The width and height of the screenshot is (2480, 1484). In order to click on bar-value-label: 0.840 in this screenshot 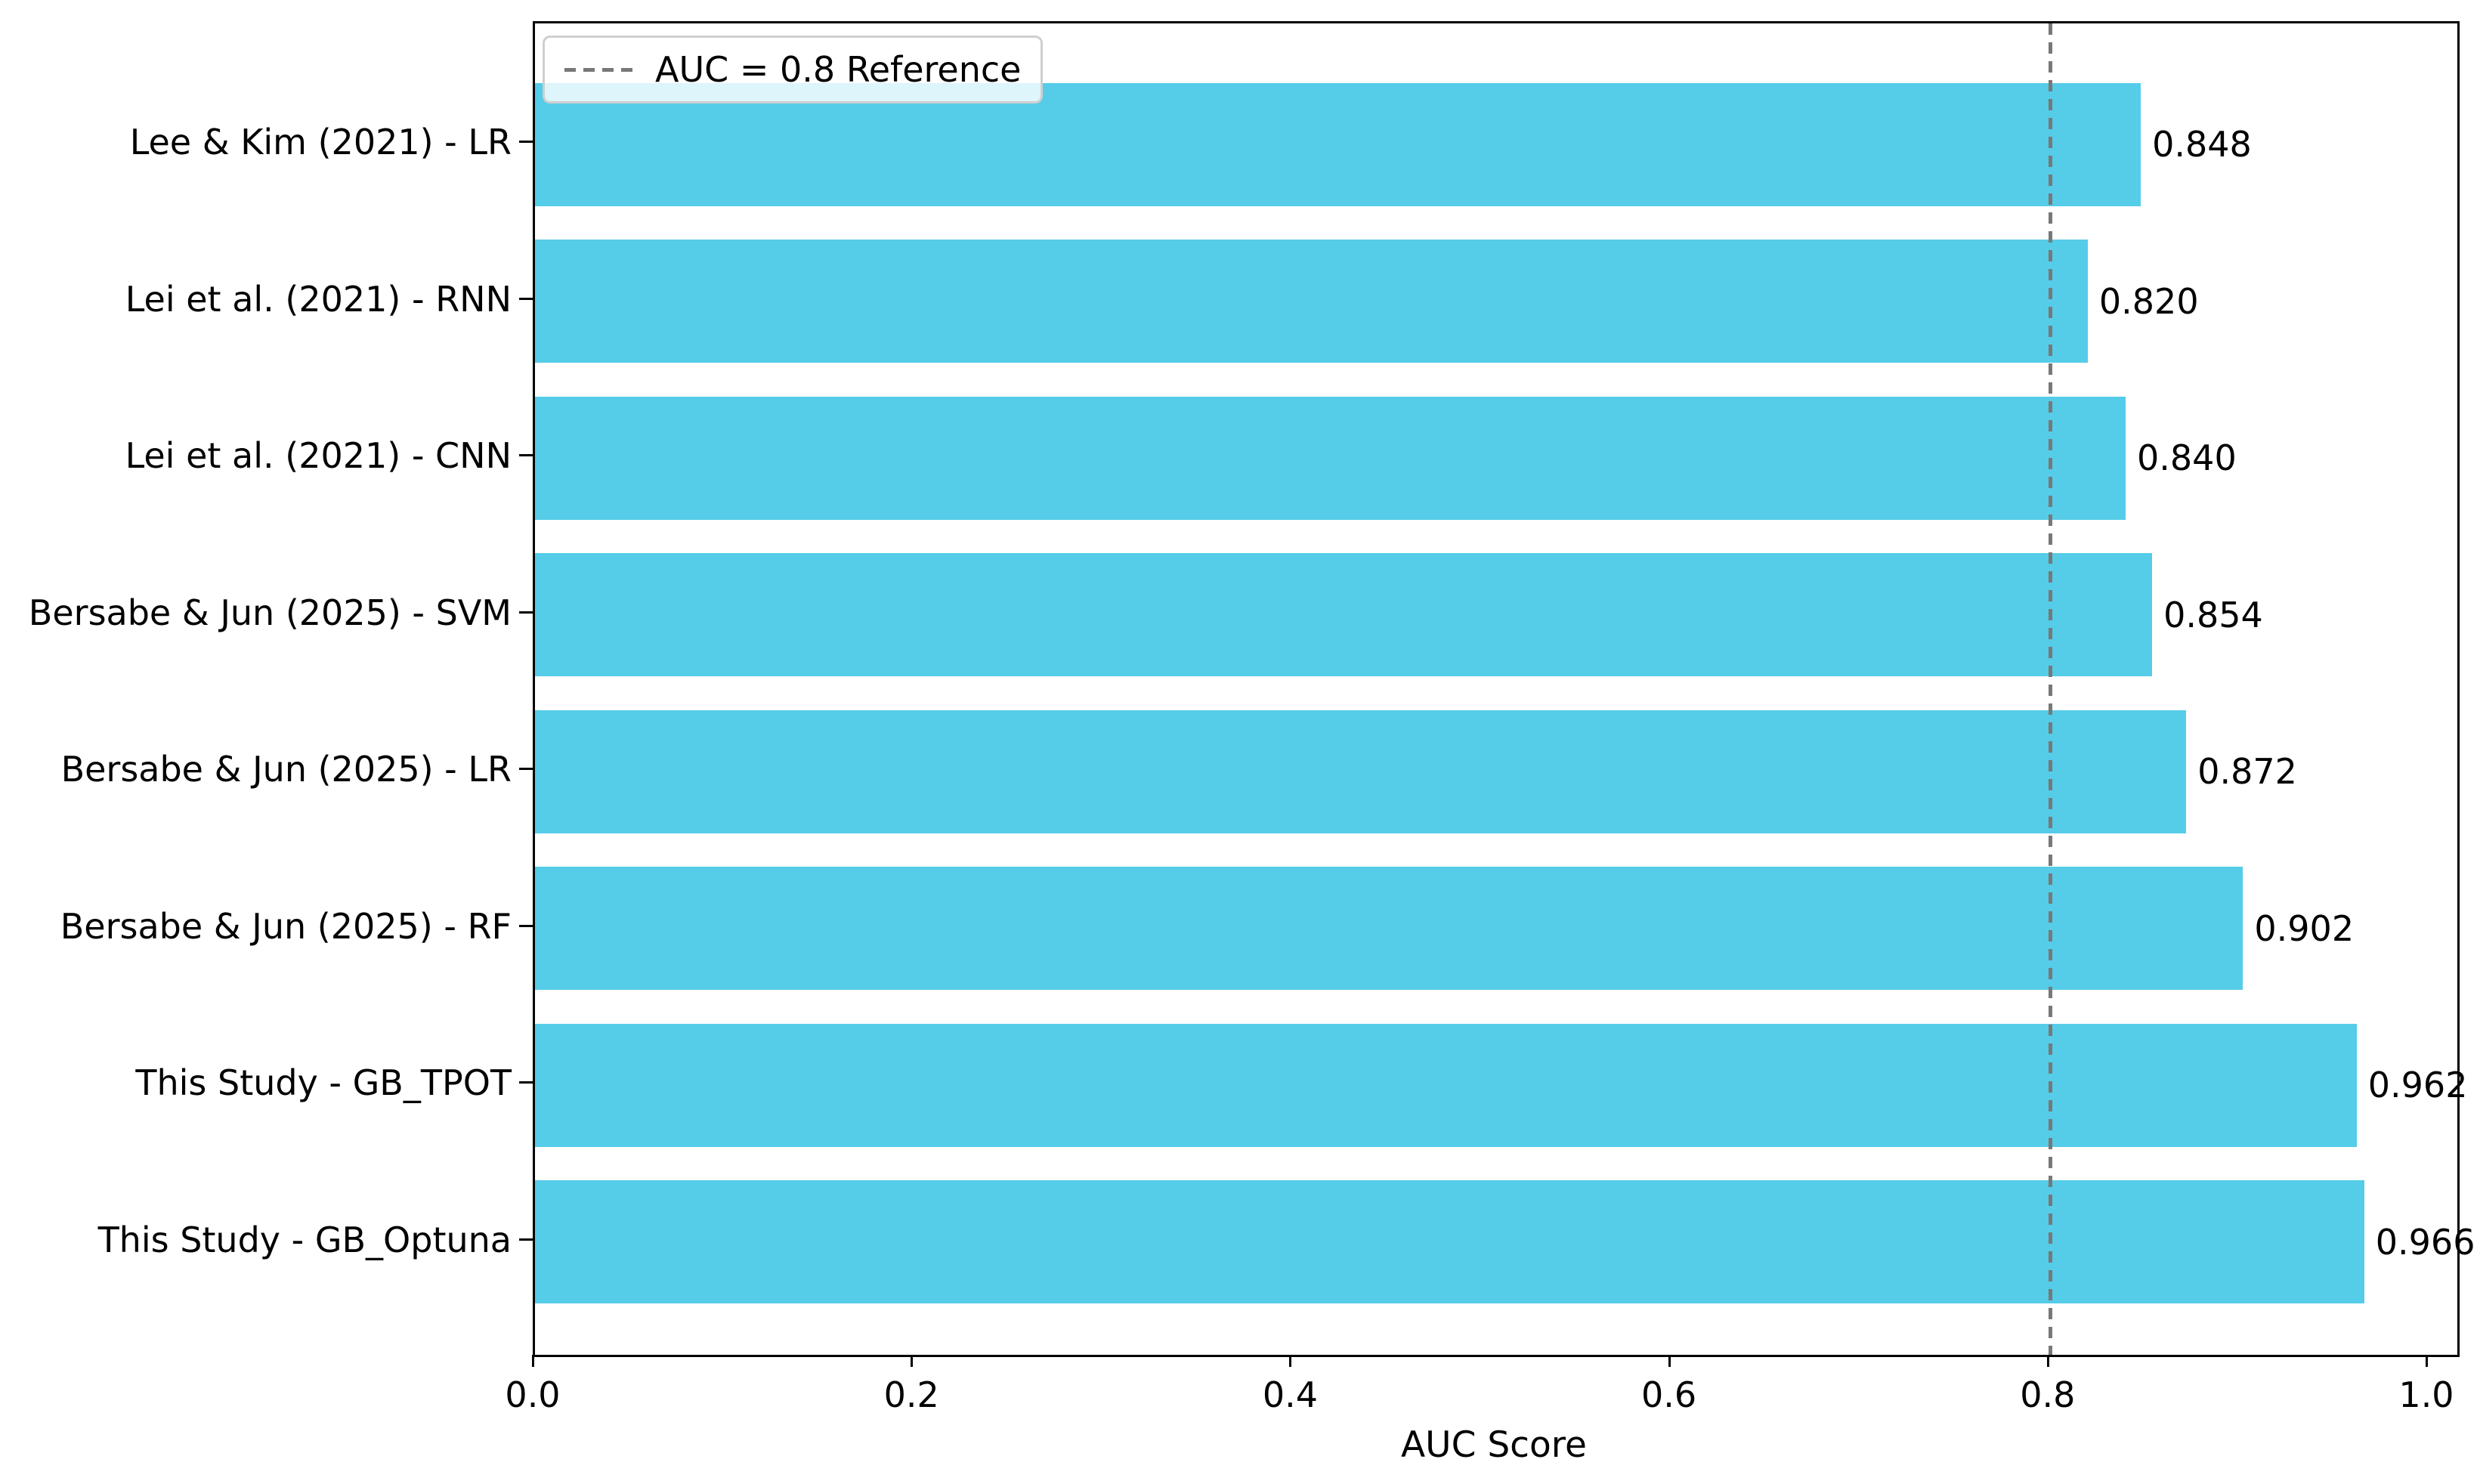, I will do `click(2187, 458)`.